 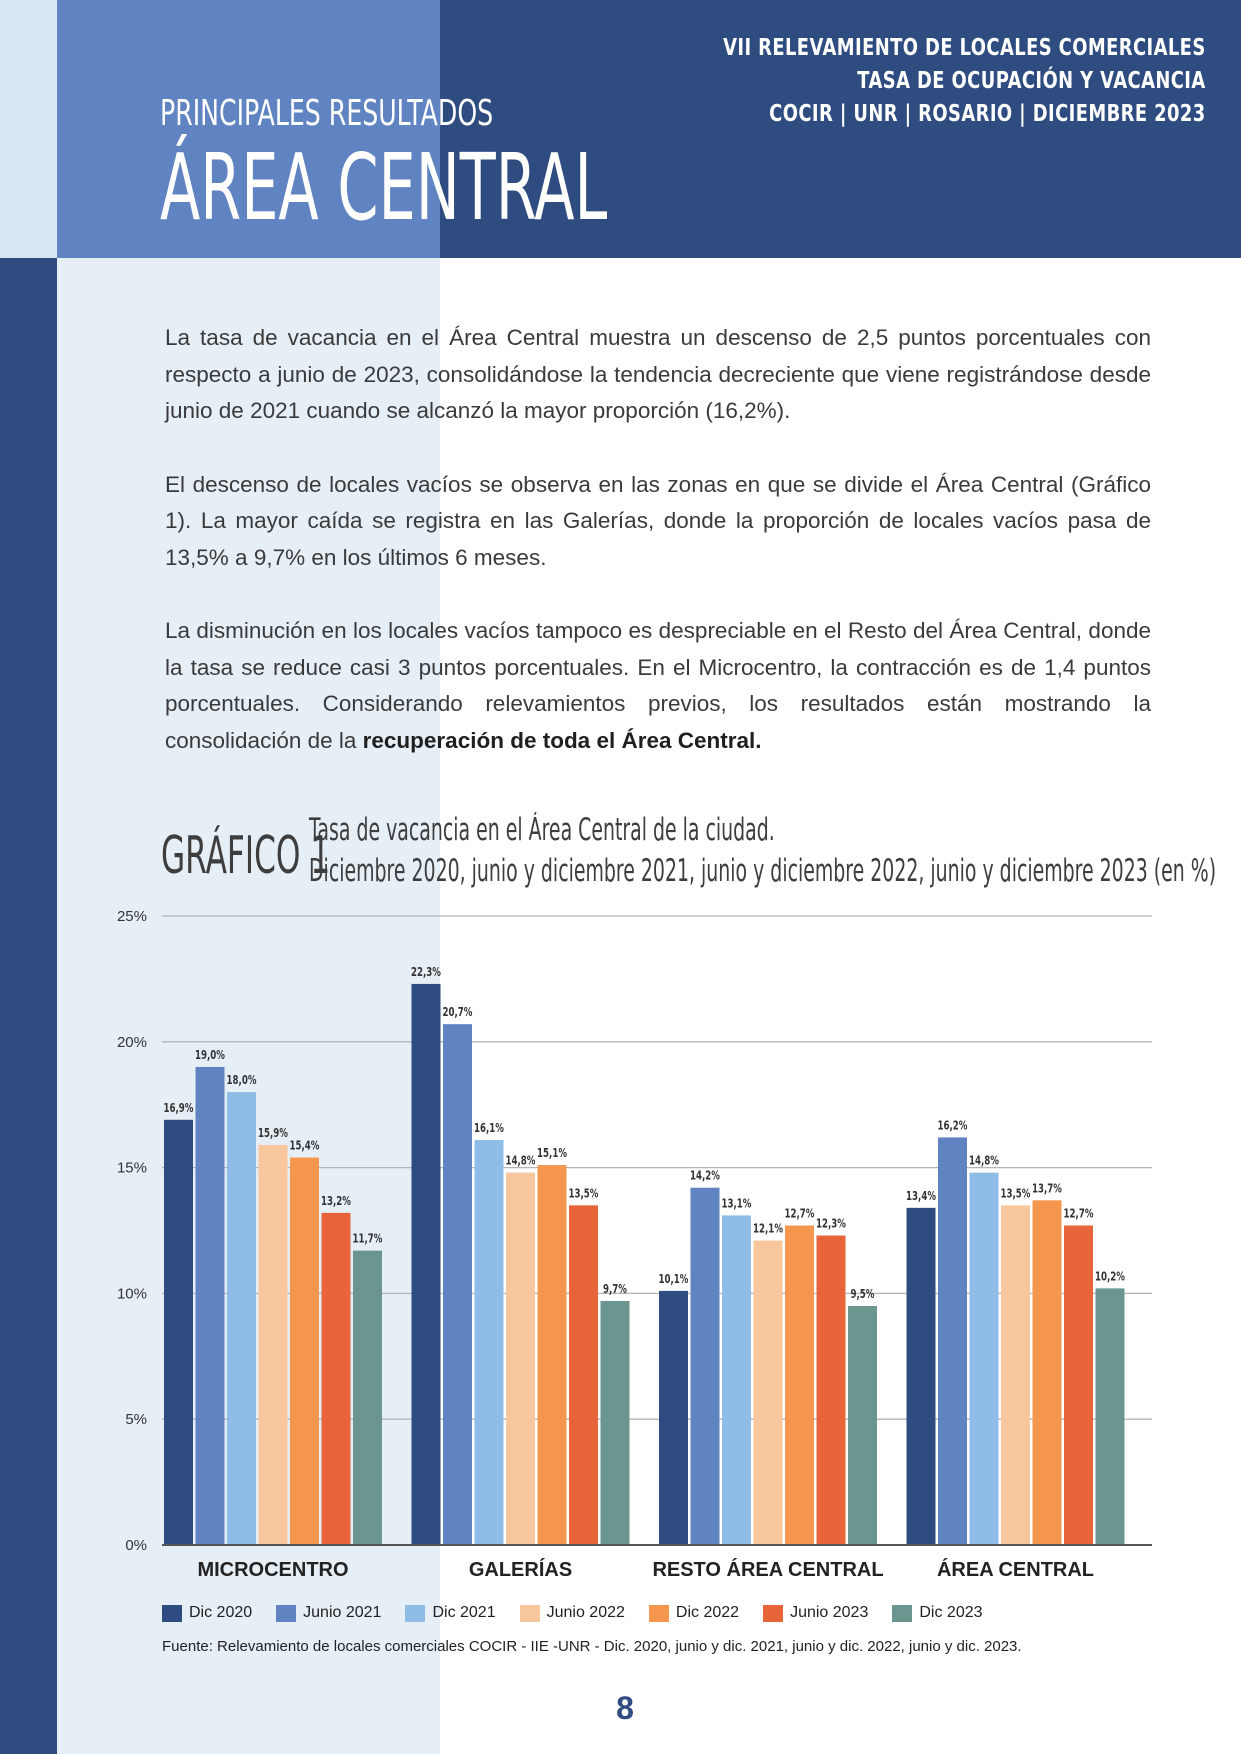 I want to click on data-label: 13,4%, so click(x=921, y=1197).